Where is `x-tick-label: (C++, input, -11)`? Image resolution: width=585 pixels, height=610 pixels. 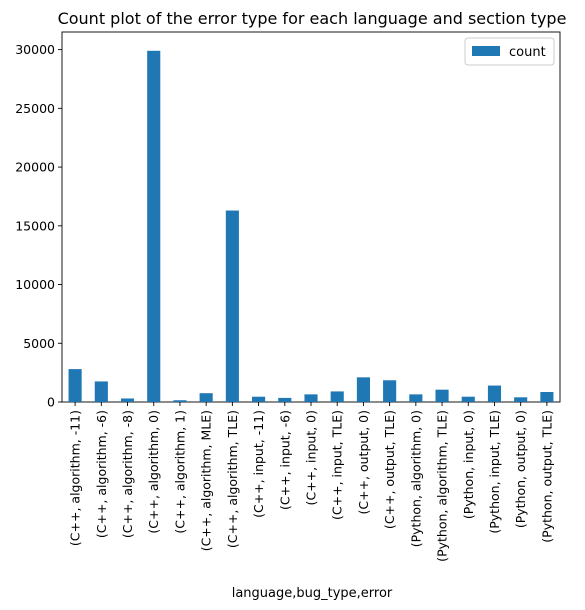 x-tick-label: (C++, input, -11) is located at coordinates (258, 464).